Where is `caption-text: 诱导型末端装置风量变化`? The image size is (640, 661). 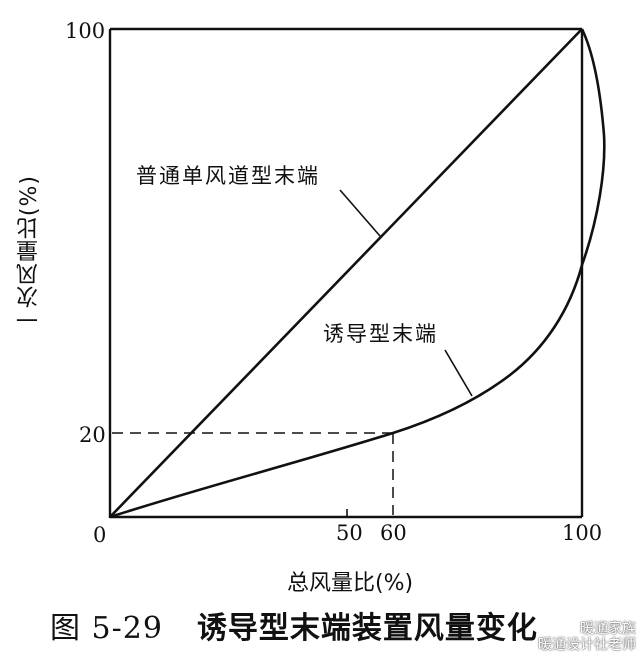
caption-text: 诱导型末端装置风量变化 is located at coordinates (367, 628).